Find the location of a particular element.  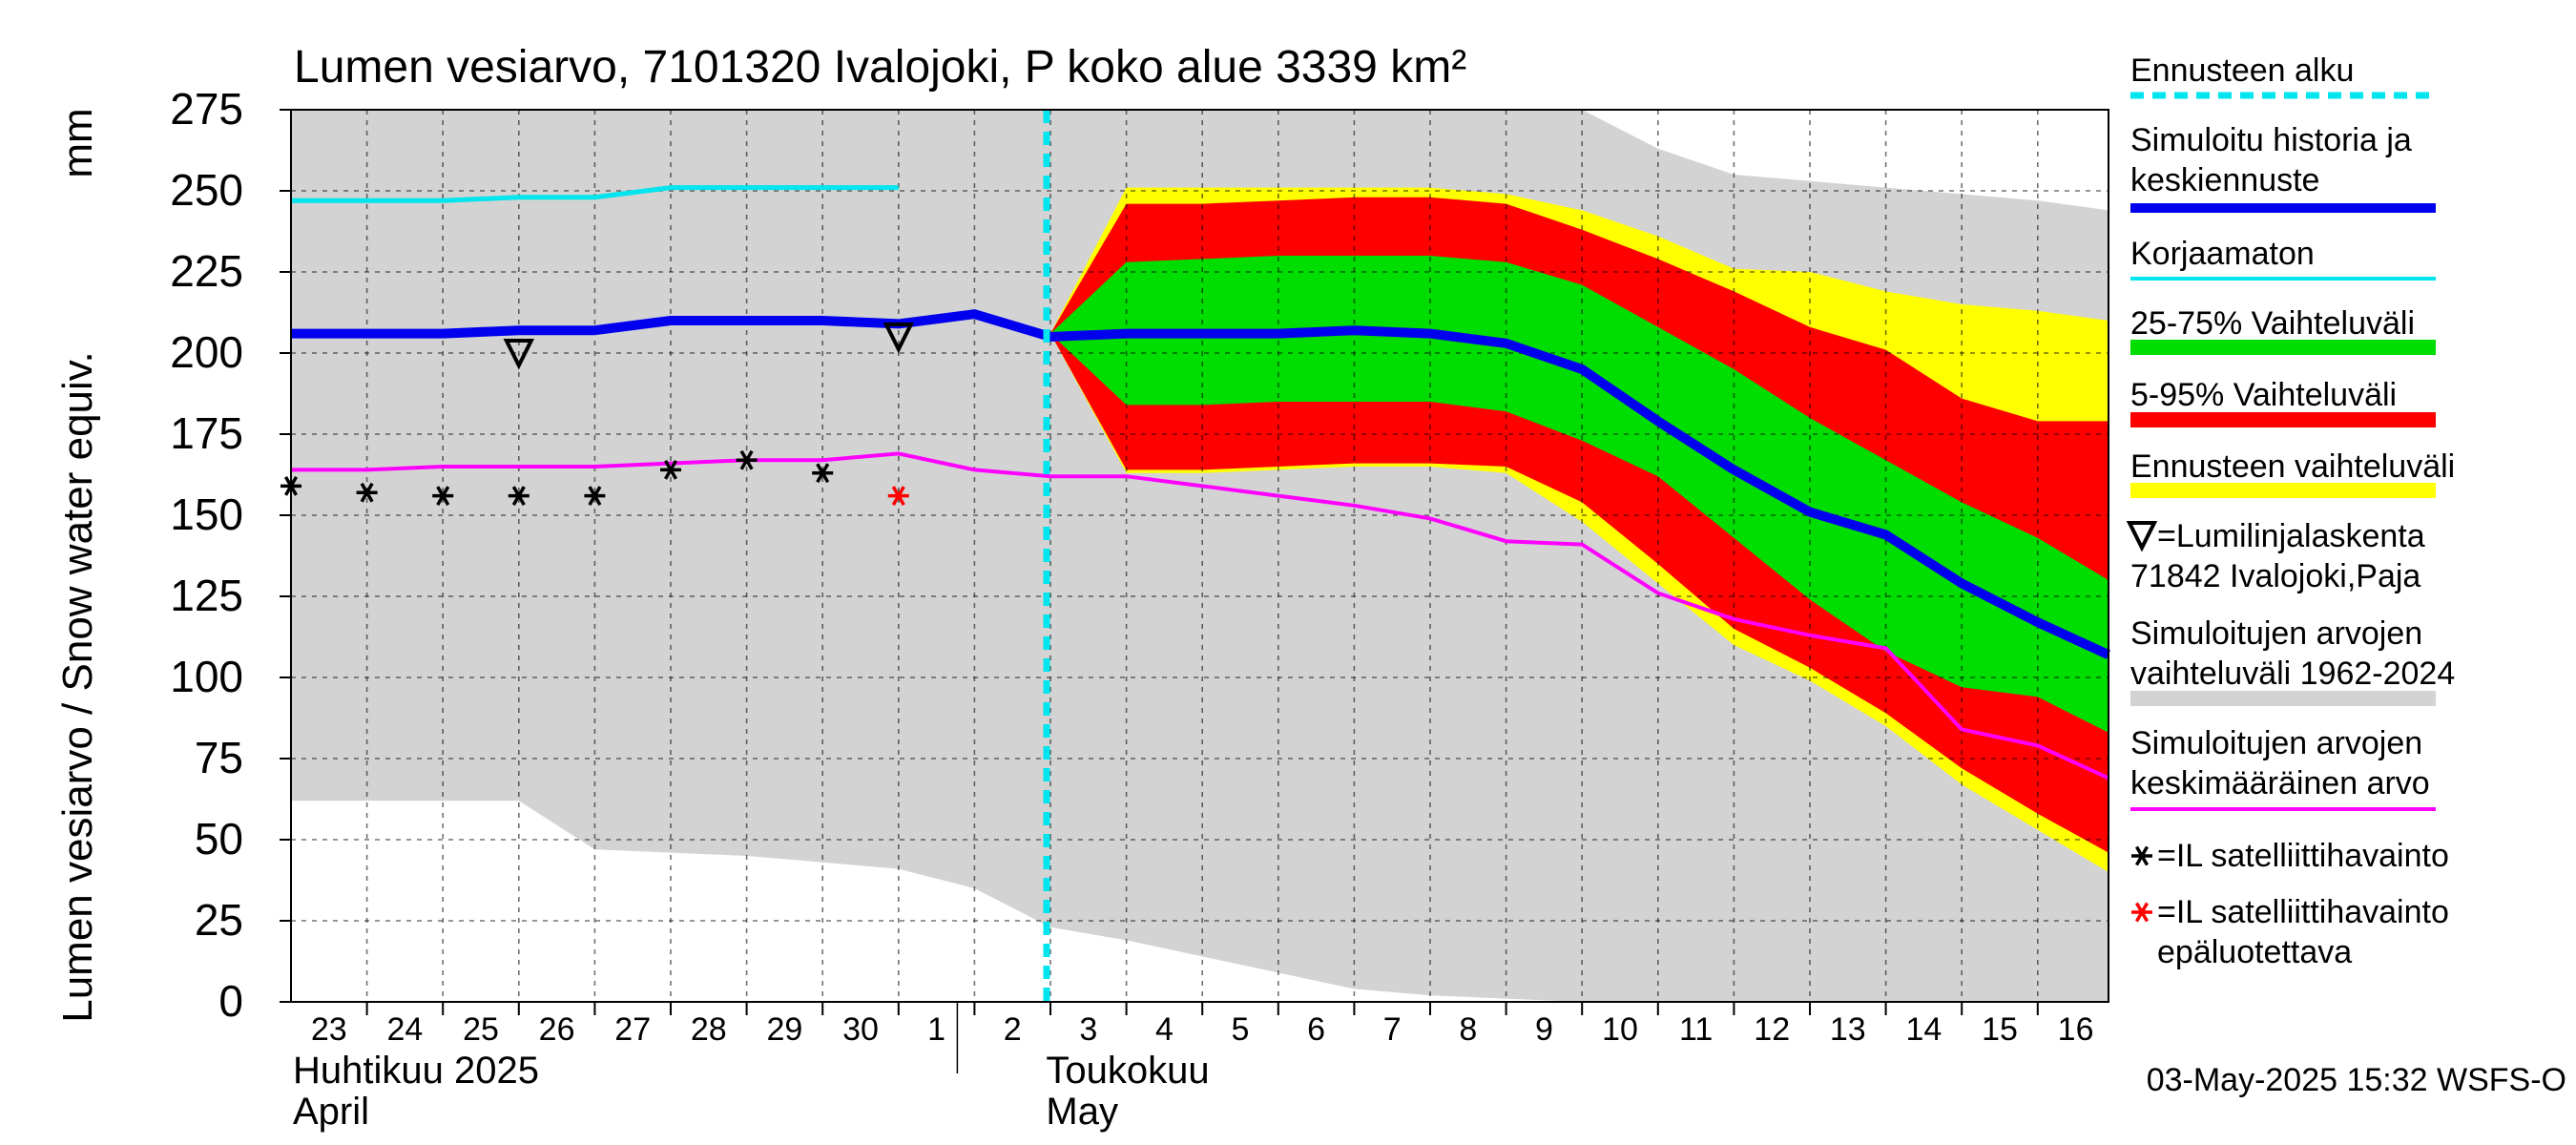

x-tick-label: 5 is located at coordinates (1241, 1029).